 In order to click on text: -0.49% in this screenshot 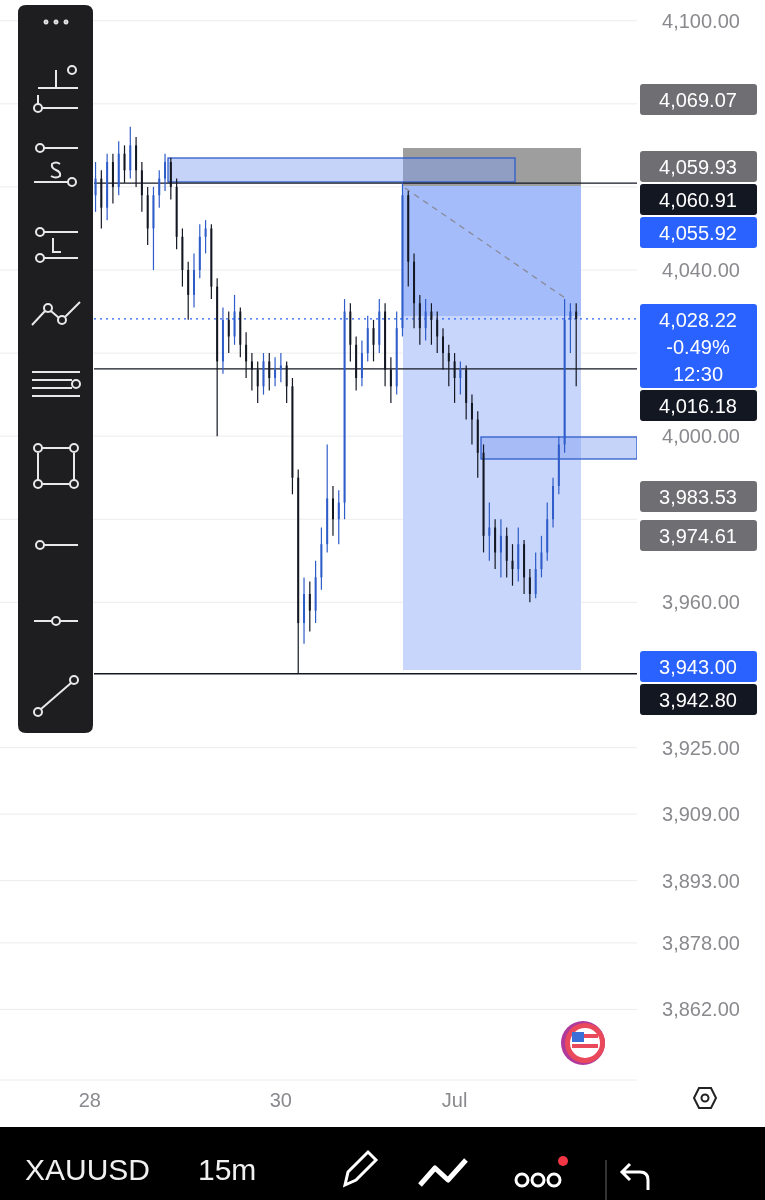, I will do `click(698, 346)`.